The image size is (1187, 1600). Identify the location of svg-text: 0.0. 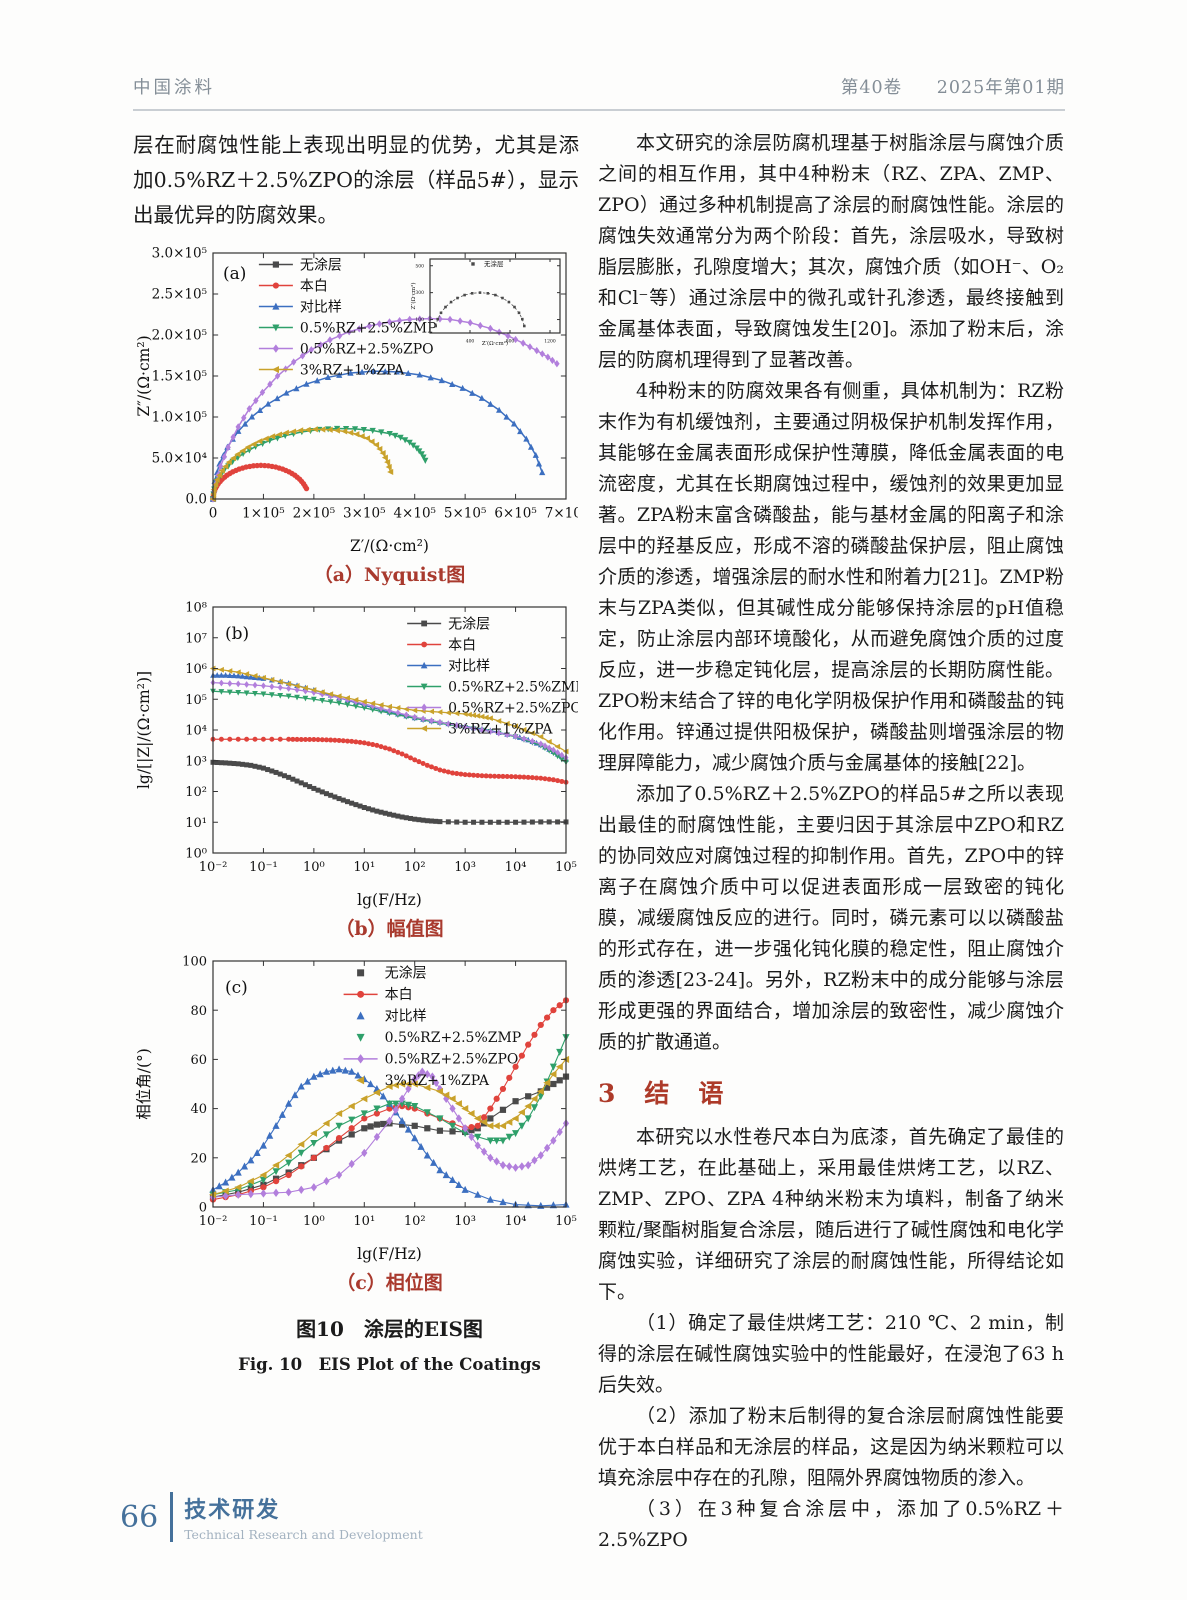
(196, 500).